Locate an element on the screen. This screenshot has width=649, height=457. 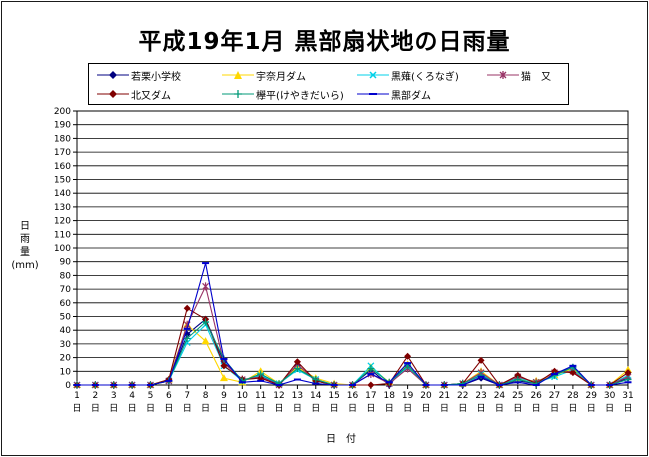
point-s7-d26 is located at coordinates (536, 385).